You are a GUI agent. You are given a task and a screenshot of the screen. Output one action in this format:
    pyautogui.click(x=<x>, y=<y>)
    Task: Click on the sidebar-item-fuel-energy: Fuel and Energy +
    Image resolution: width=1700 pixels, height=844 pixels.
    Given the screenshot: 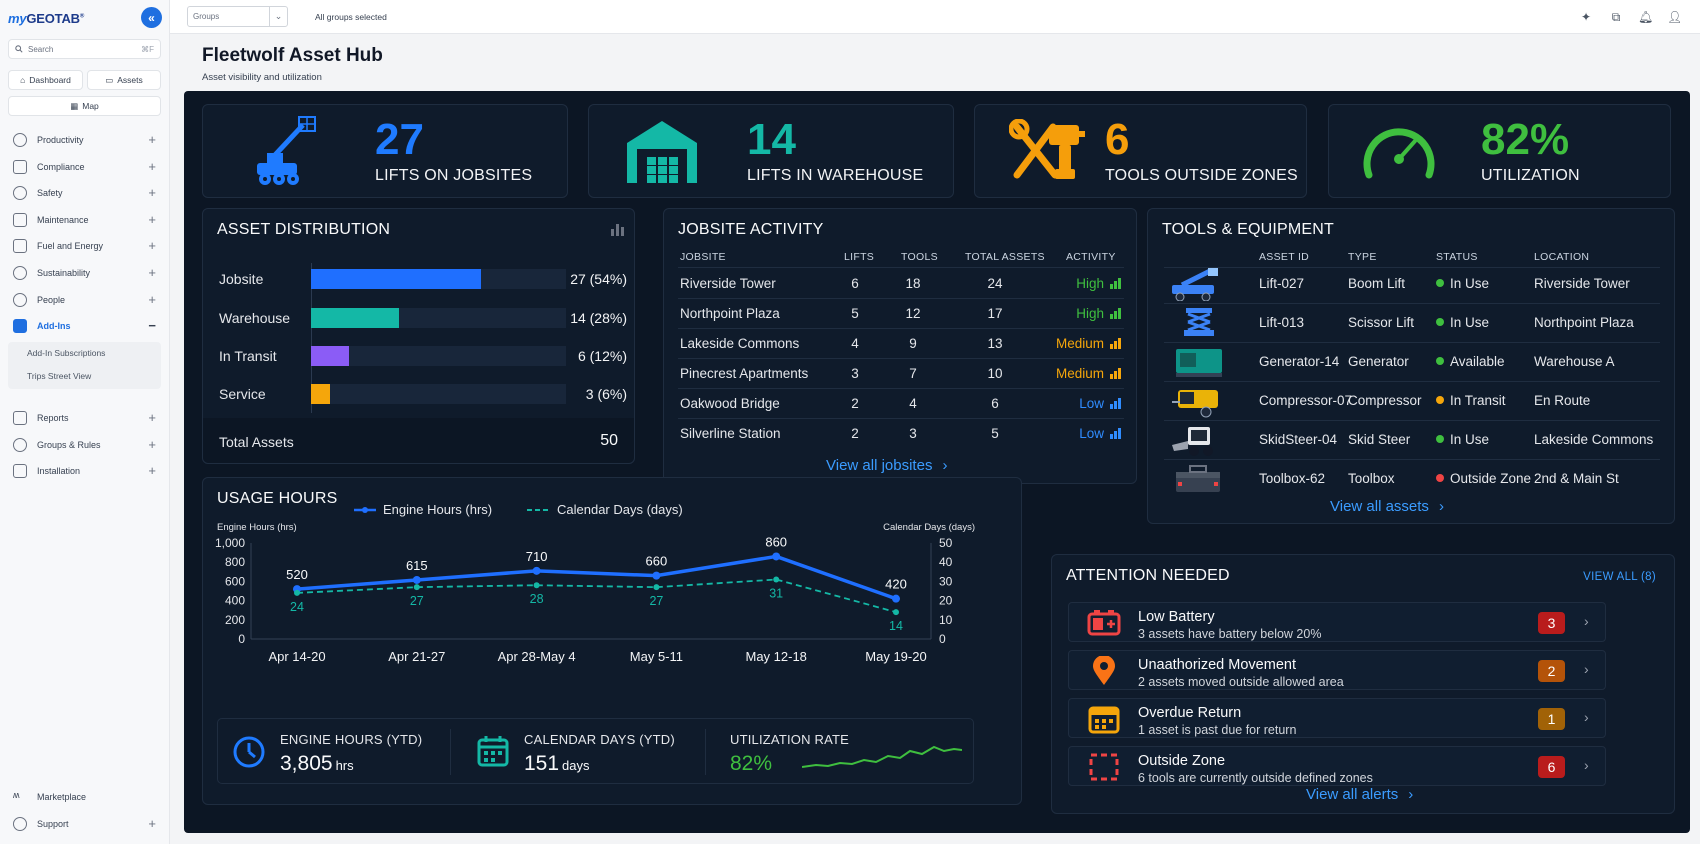 What is the action you would take?
    pyautogui.click(x=85, y=246)
    